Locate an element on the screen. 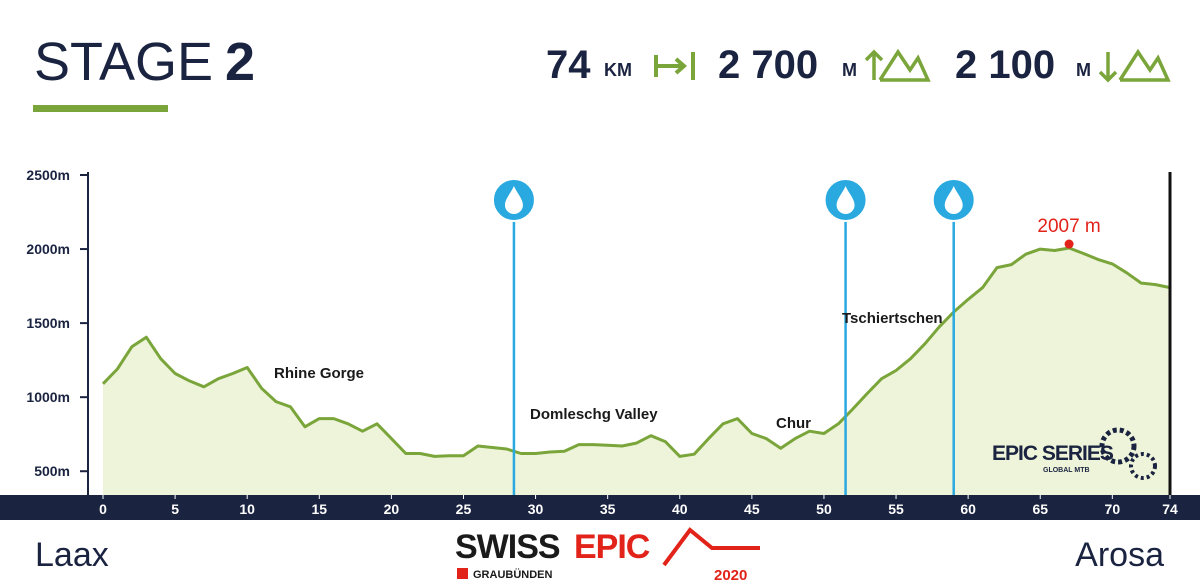  y-tick-label: 2000m is located at coordinates (48, 249).